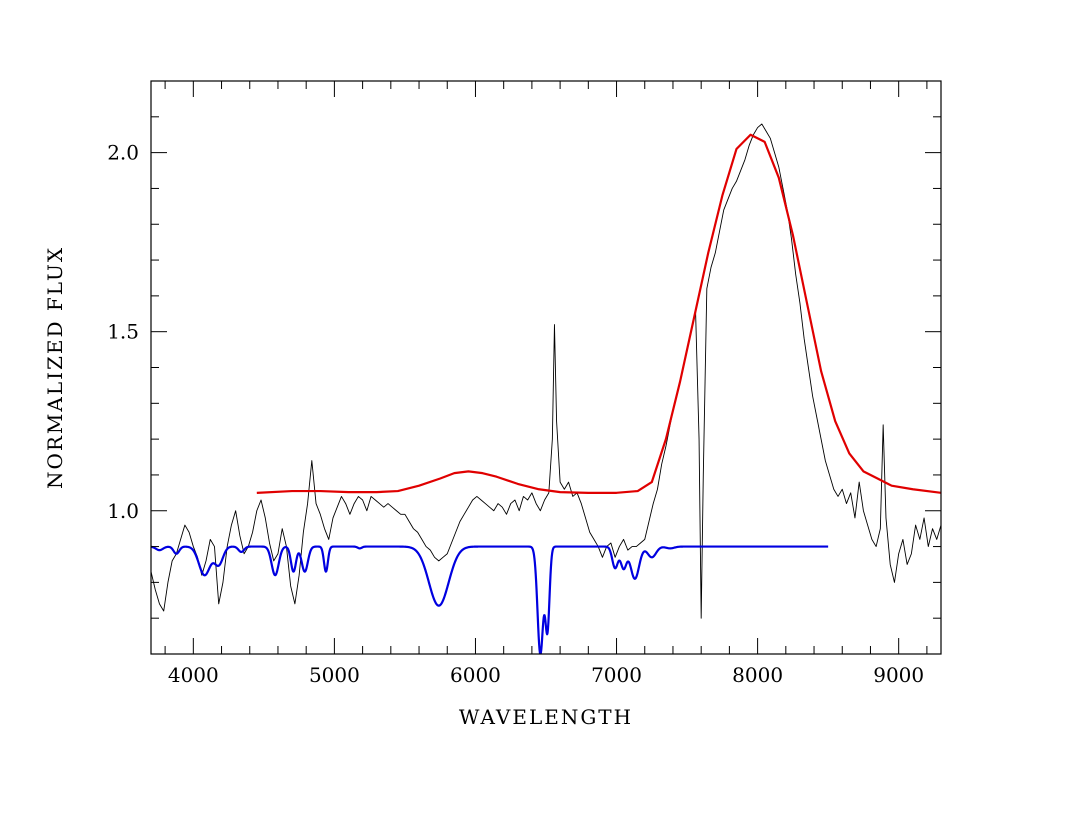 Image resolution: width=1075 pixels, height=830 pixels. What do you see at coordinates (334, 675) in the screenshot?
I see `x-tick-label: 5000` at bounding box center [334, 675].